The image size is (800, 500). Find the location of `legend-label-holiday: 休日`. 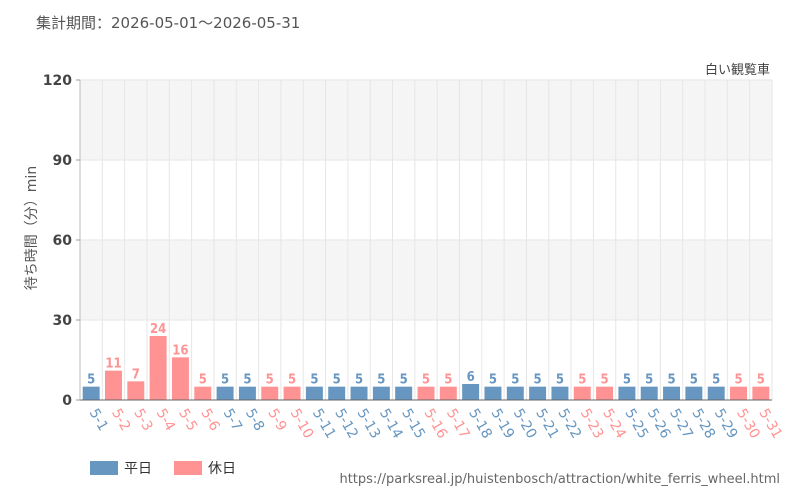

legend-label-holiday: 休日 is located at coordinates (222, 469).